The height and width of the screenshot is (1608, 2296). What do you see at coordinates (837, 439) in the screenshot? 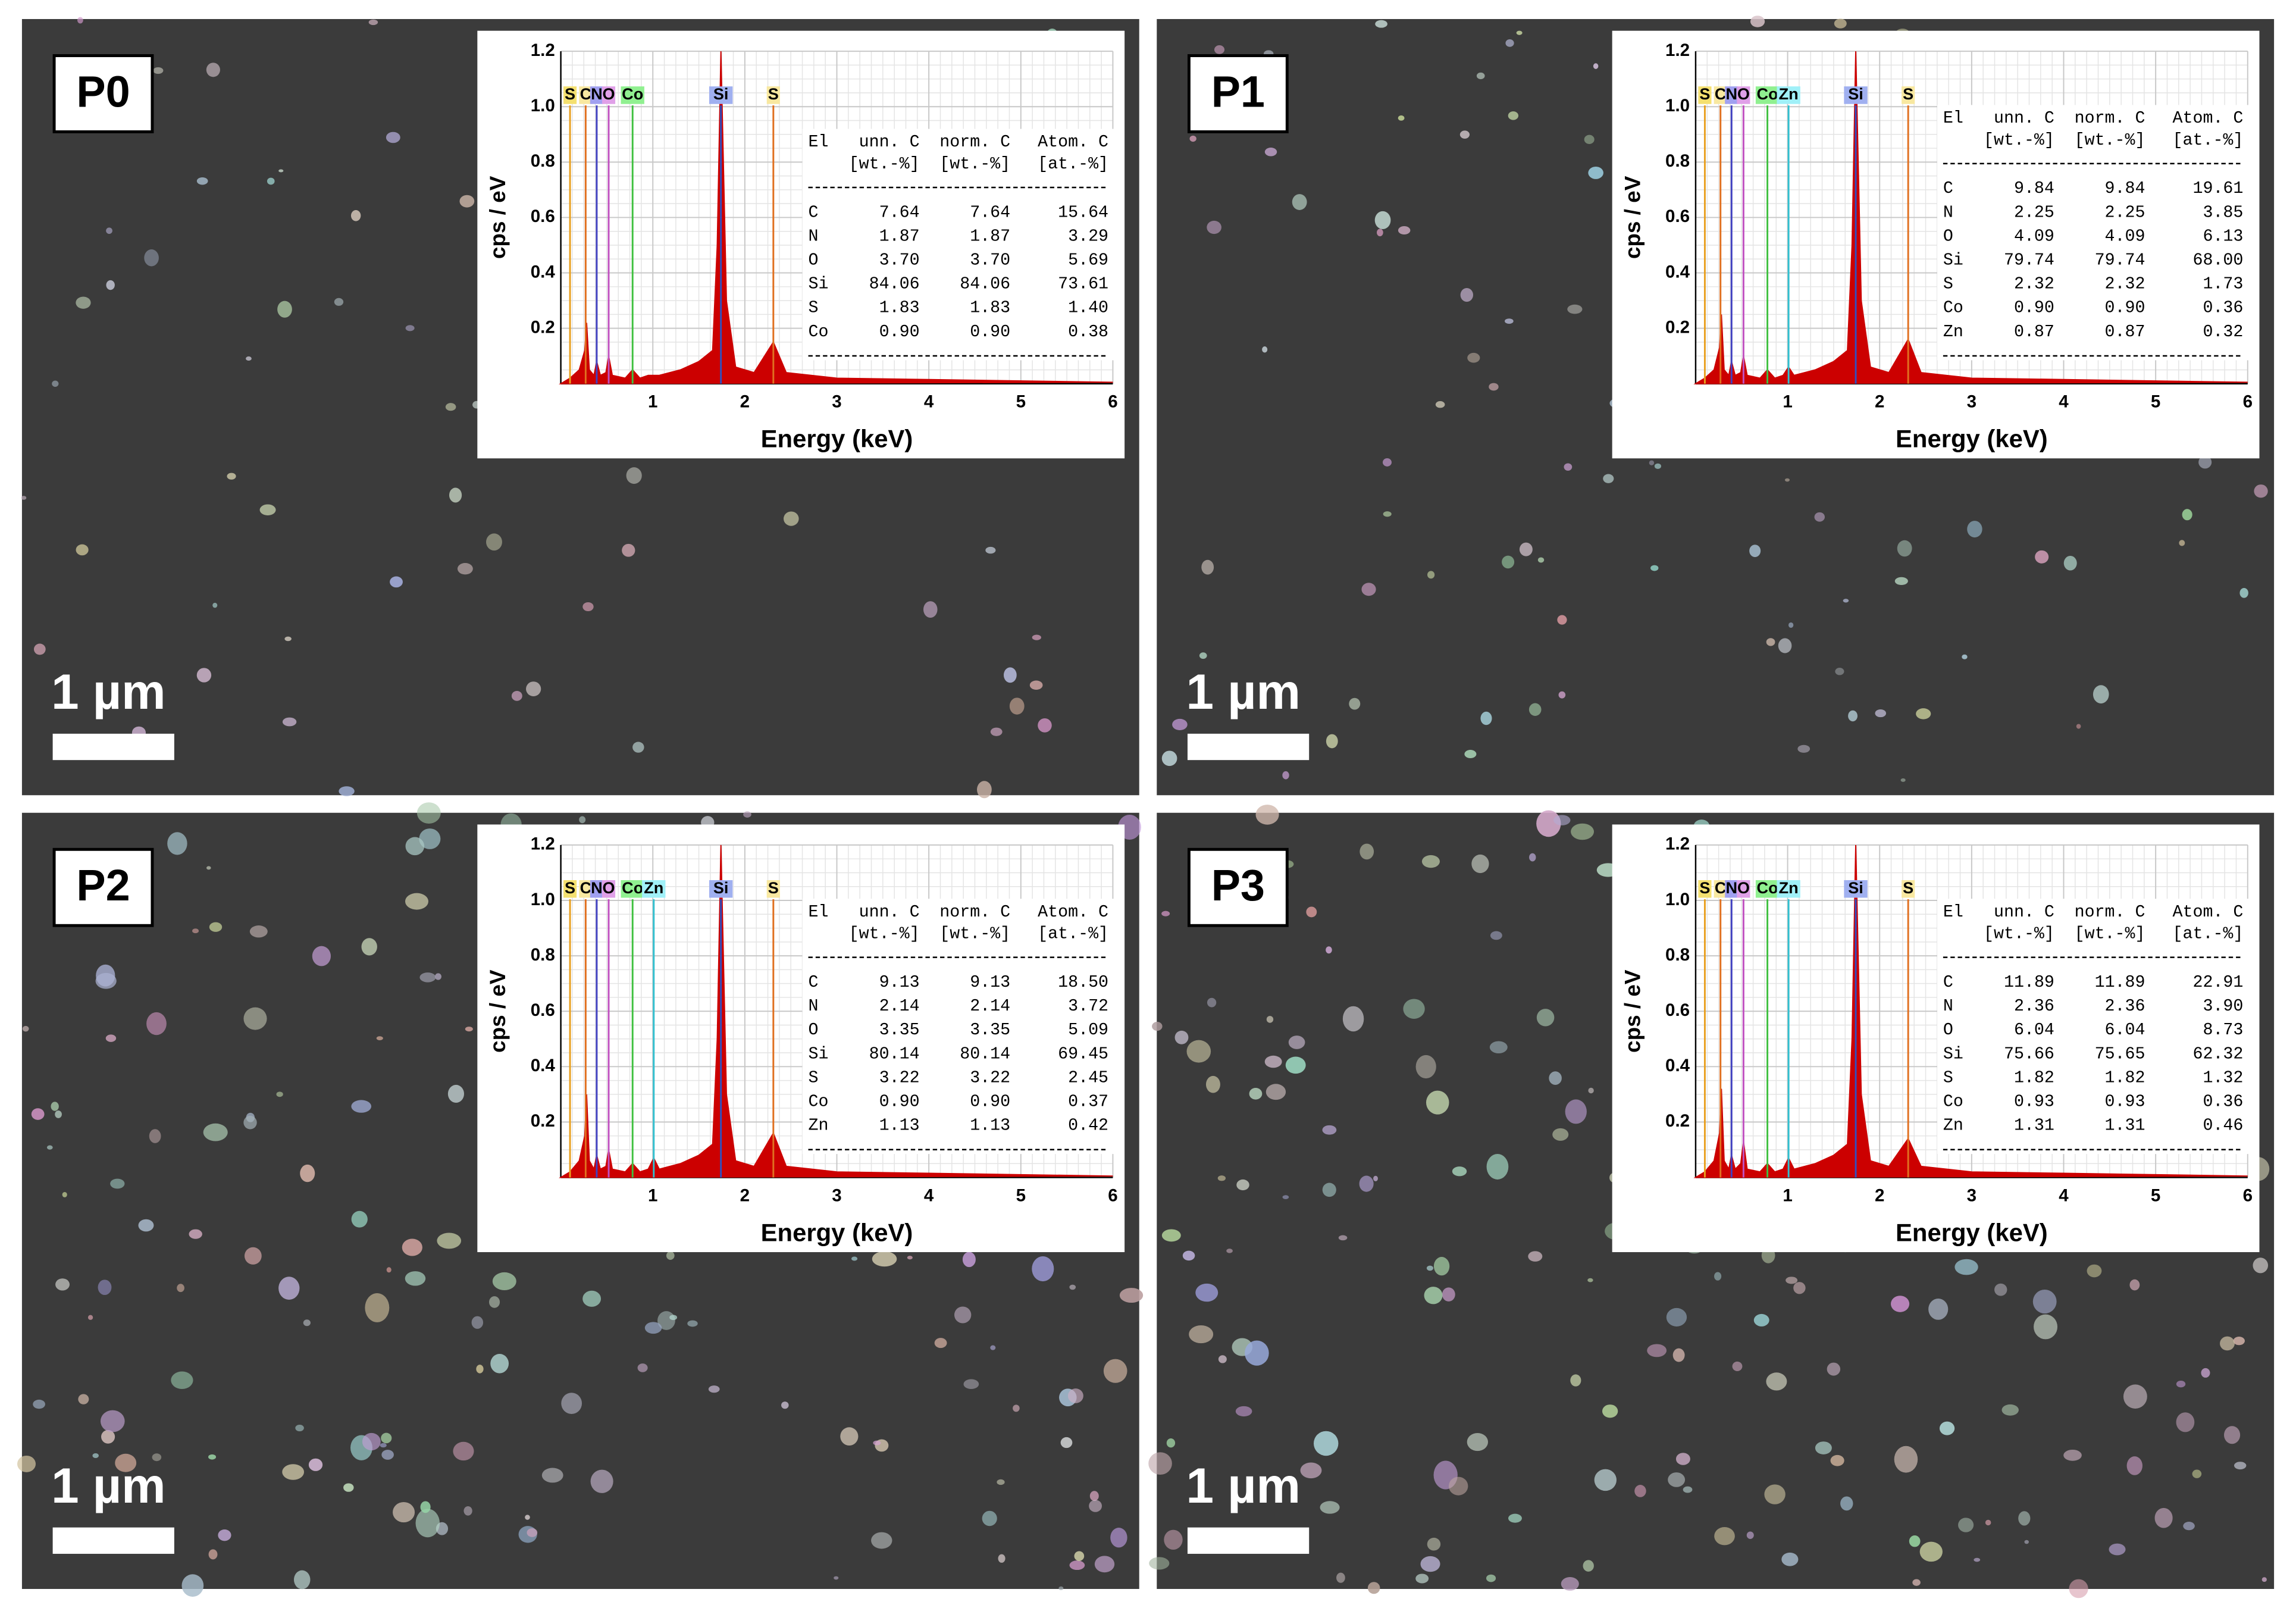
I see `x-axis-title: Energy (keV)` at bounding box center [837, 439].